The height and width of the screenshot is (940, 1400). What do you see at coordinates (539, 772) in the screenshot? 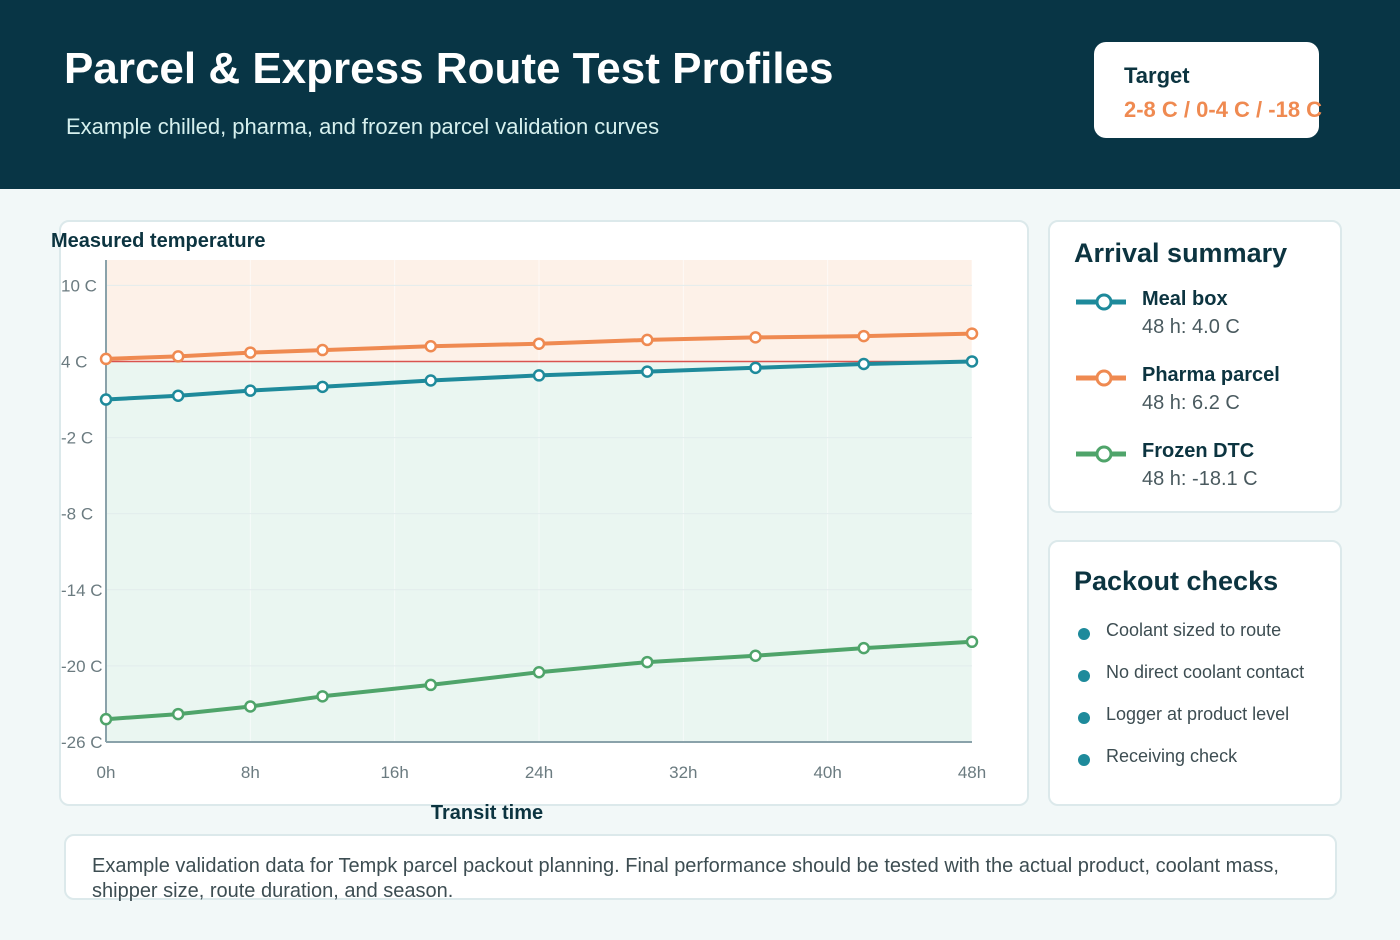
I see `x-tick-label: 24h` at bounding box center [539, 772].